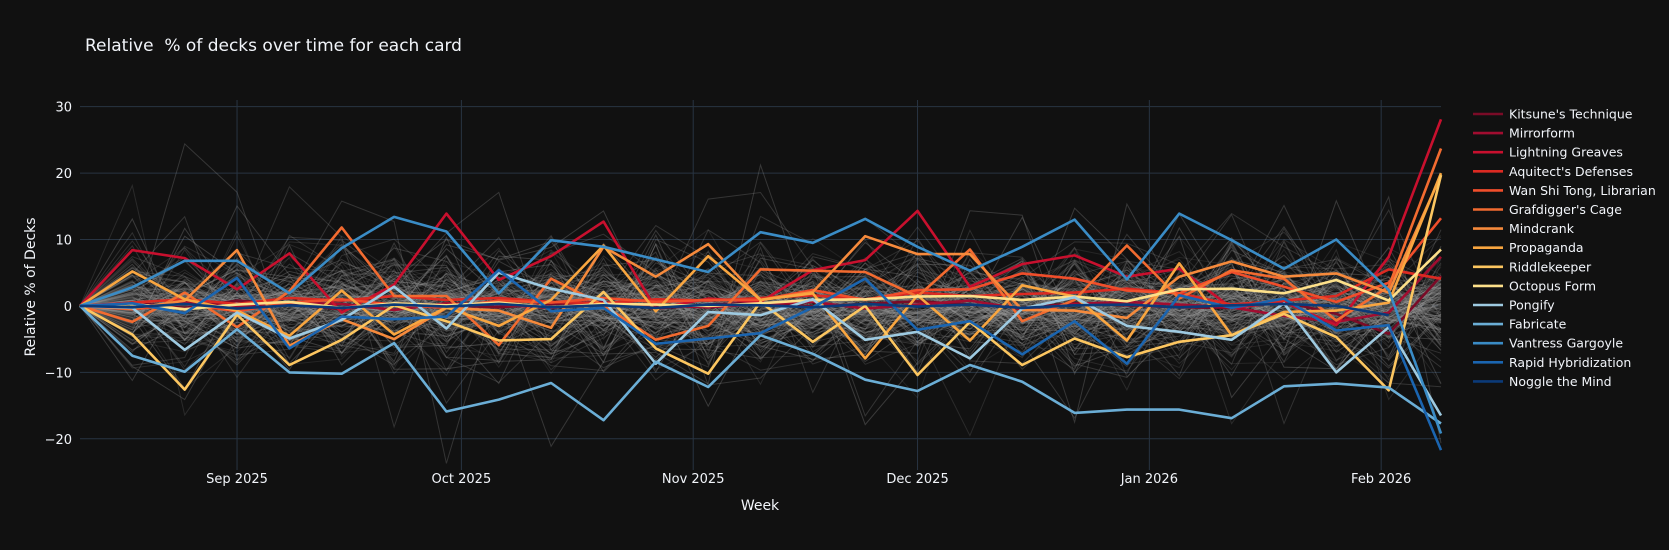 The height and width of the screenshot is (550, 1669). Describe the element at coordinates (917, 479) in the screenshot. I see `x-tick-label: Dec 2025` at that location.